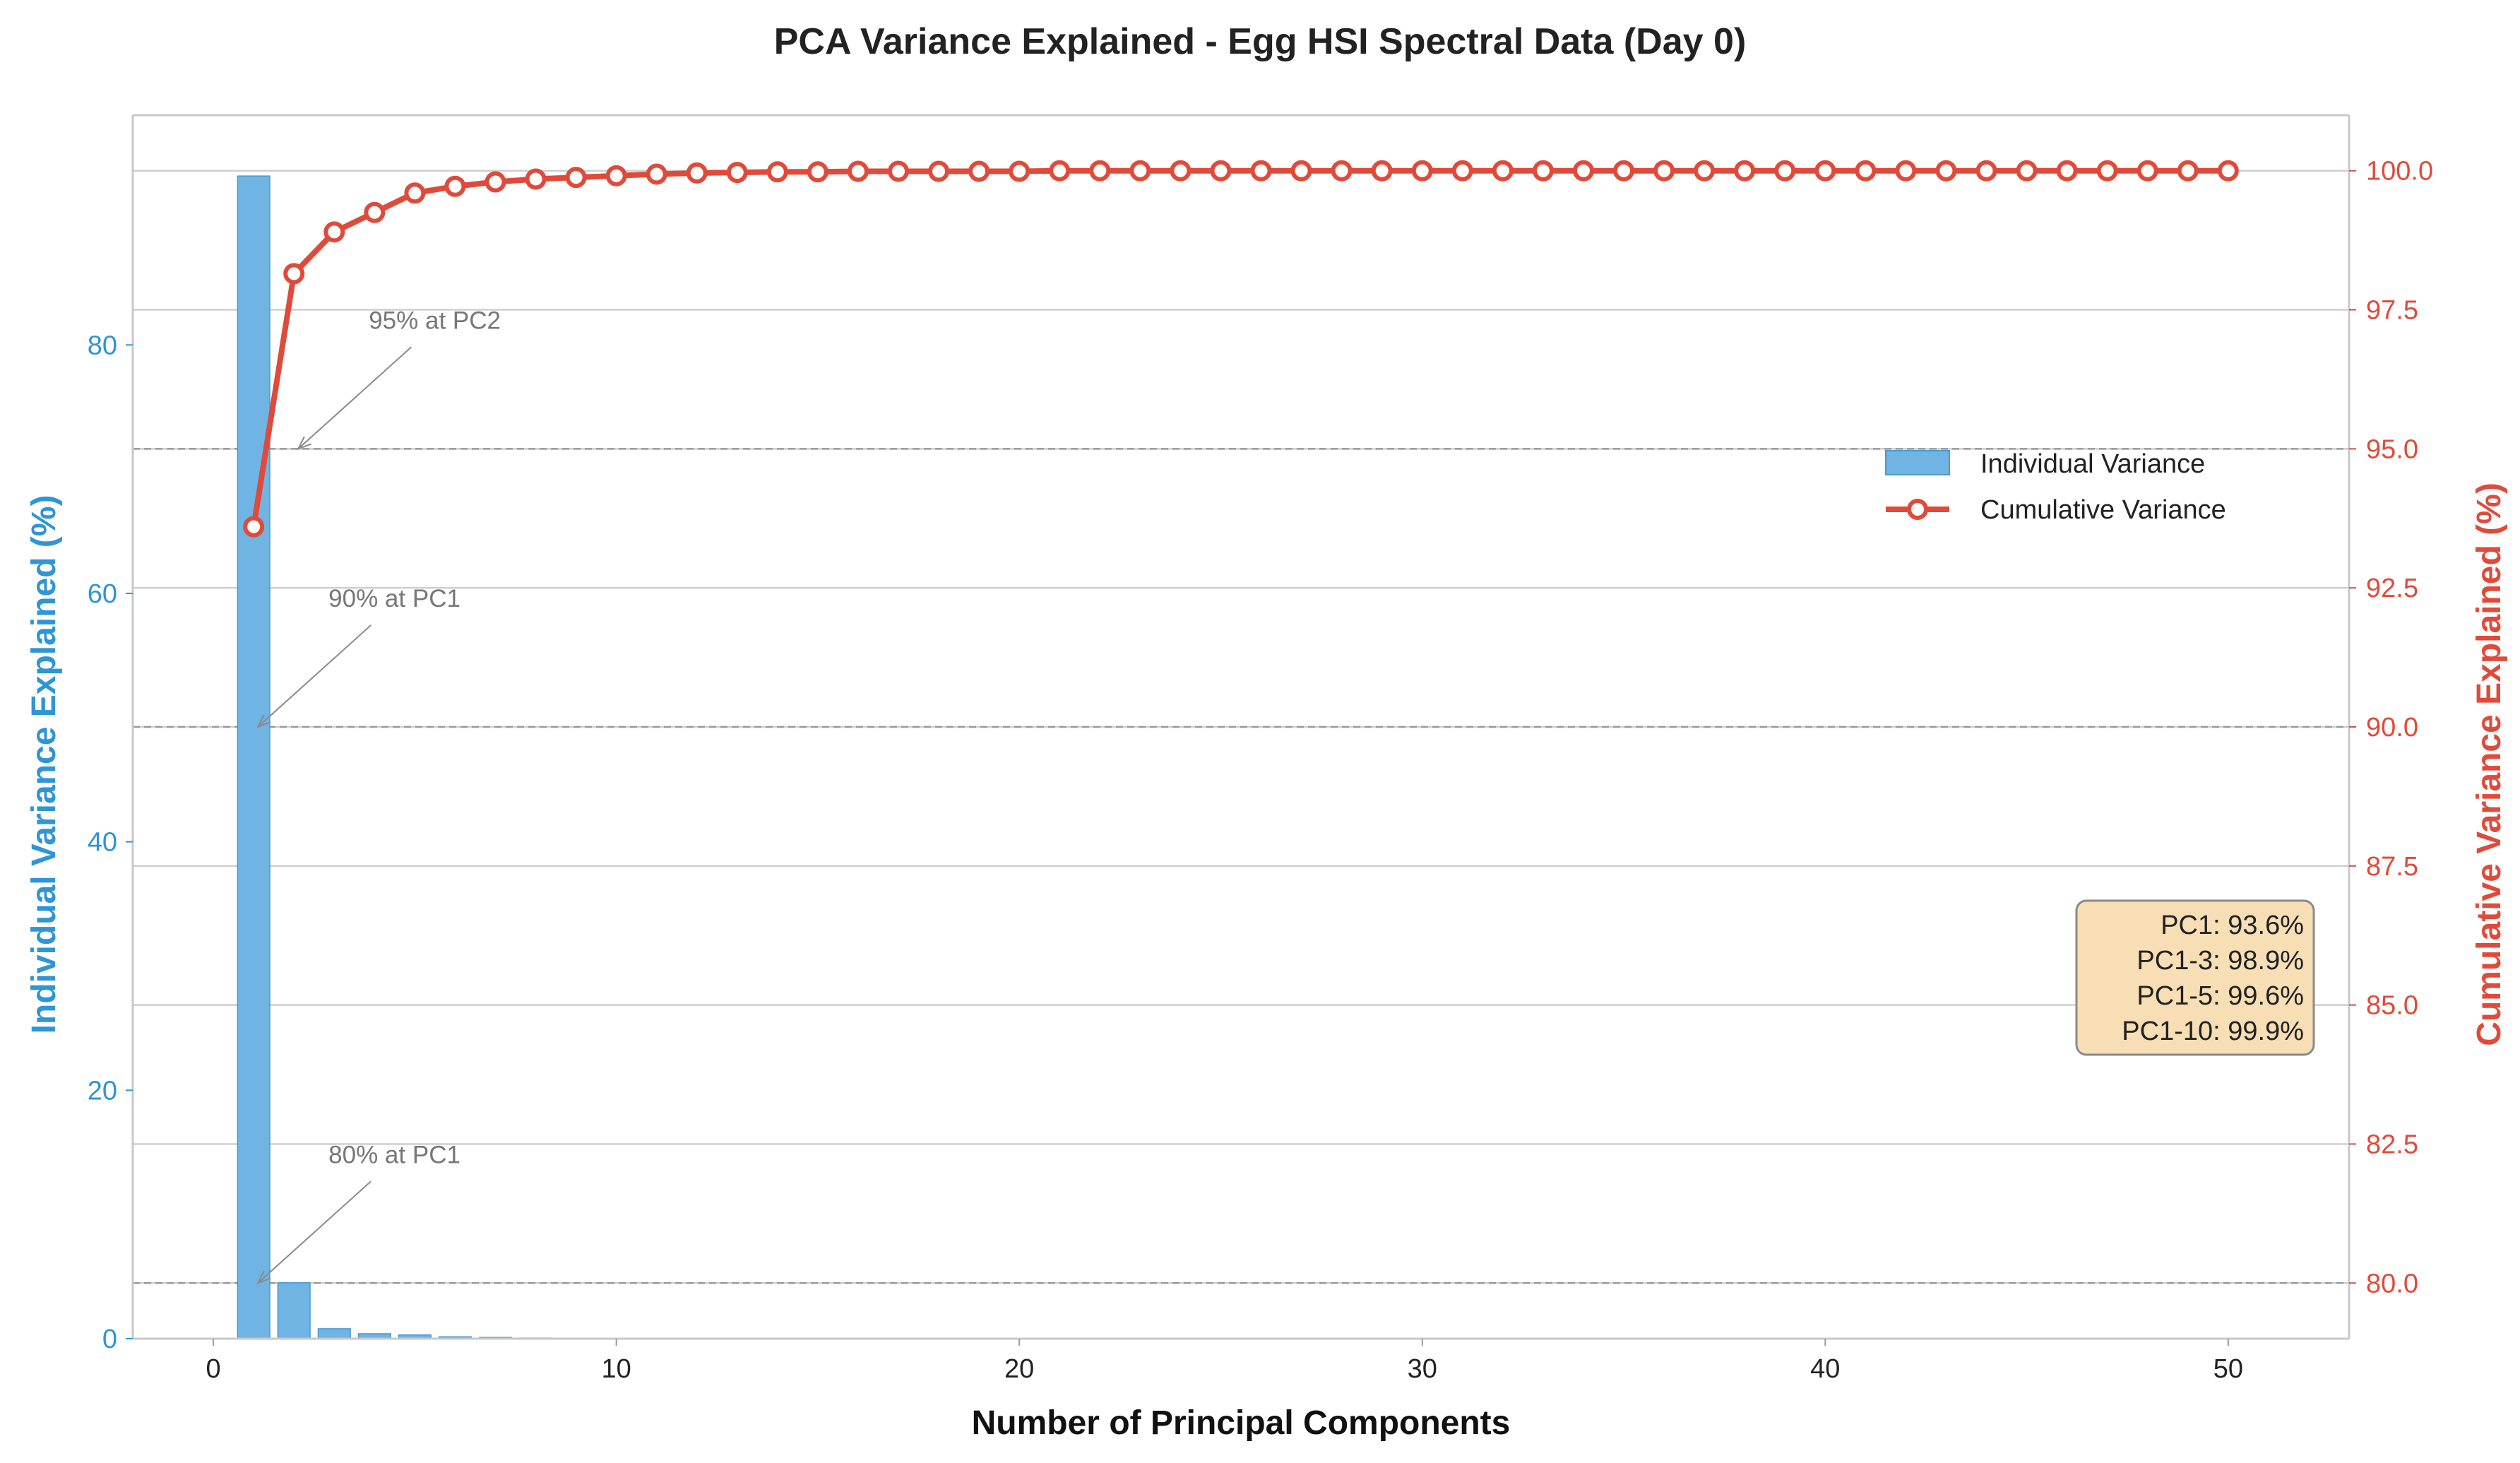 The height and width of the screenshot is (1463, 2520). What do you see at coordinates (1261, 171) in the screenshot?
I see `cumulative-point-pc26` at bounding box center [1261, 171].